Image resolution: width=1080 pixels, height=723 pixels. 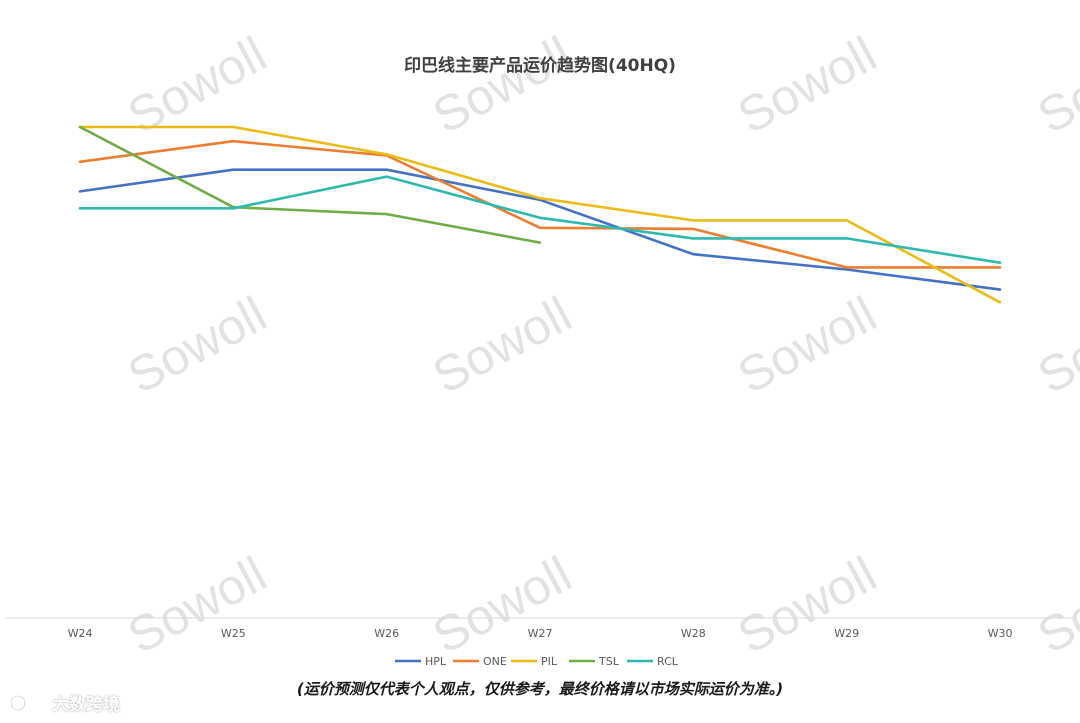 I want to click on legend: HPL ONE PIL TSL RCL, so click(x=537, y=661).